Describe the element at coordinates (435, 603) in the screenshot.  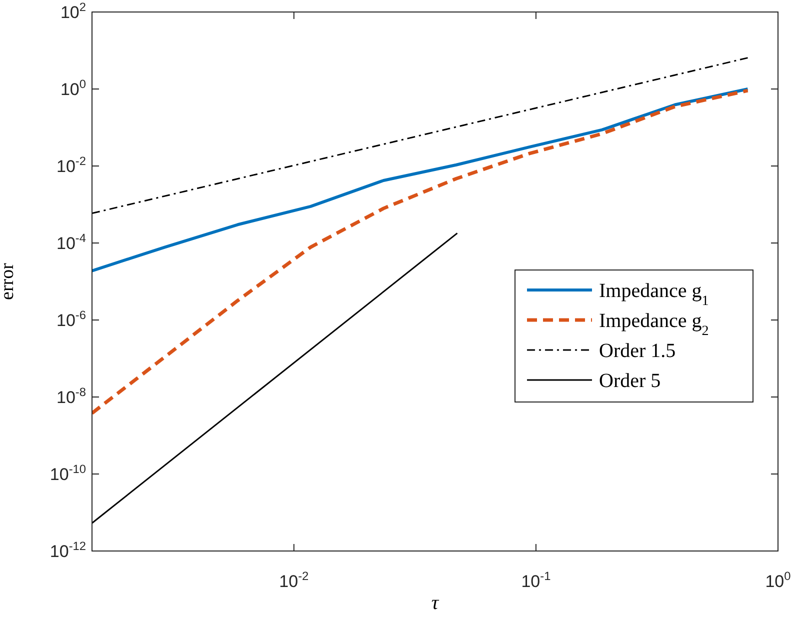
I see `x-axis-title: τ` at that location.